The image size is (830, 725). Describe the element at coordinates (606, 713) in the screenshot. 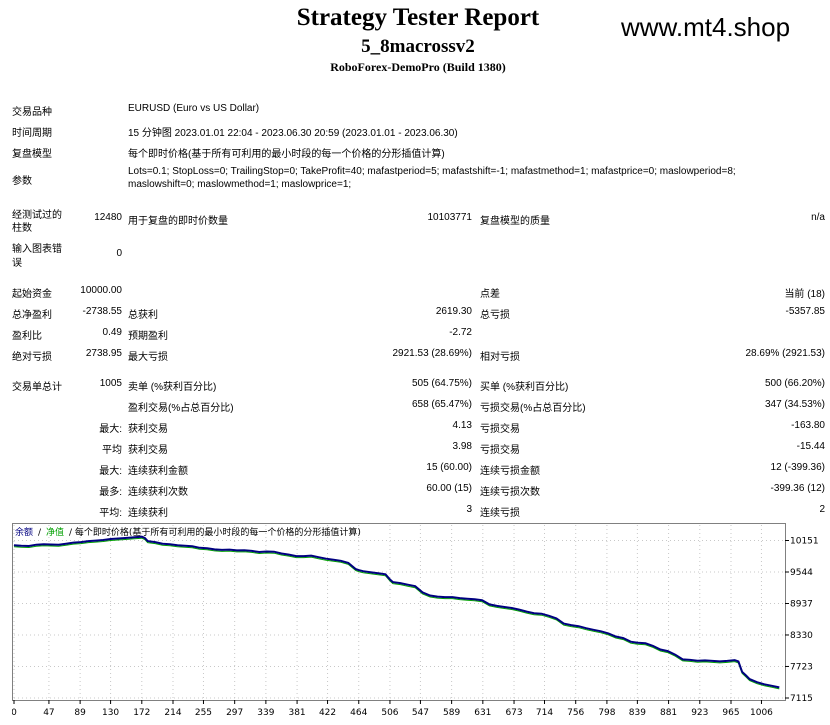

I see `x-tick-label: 798` at that location.